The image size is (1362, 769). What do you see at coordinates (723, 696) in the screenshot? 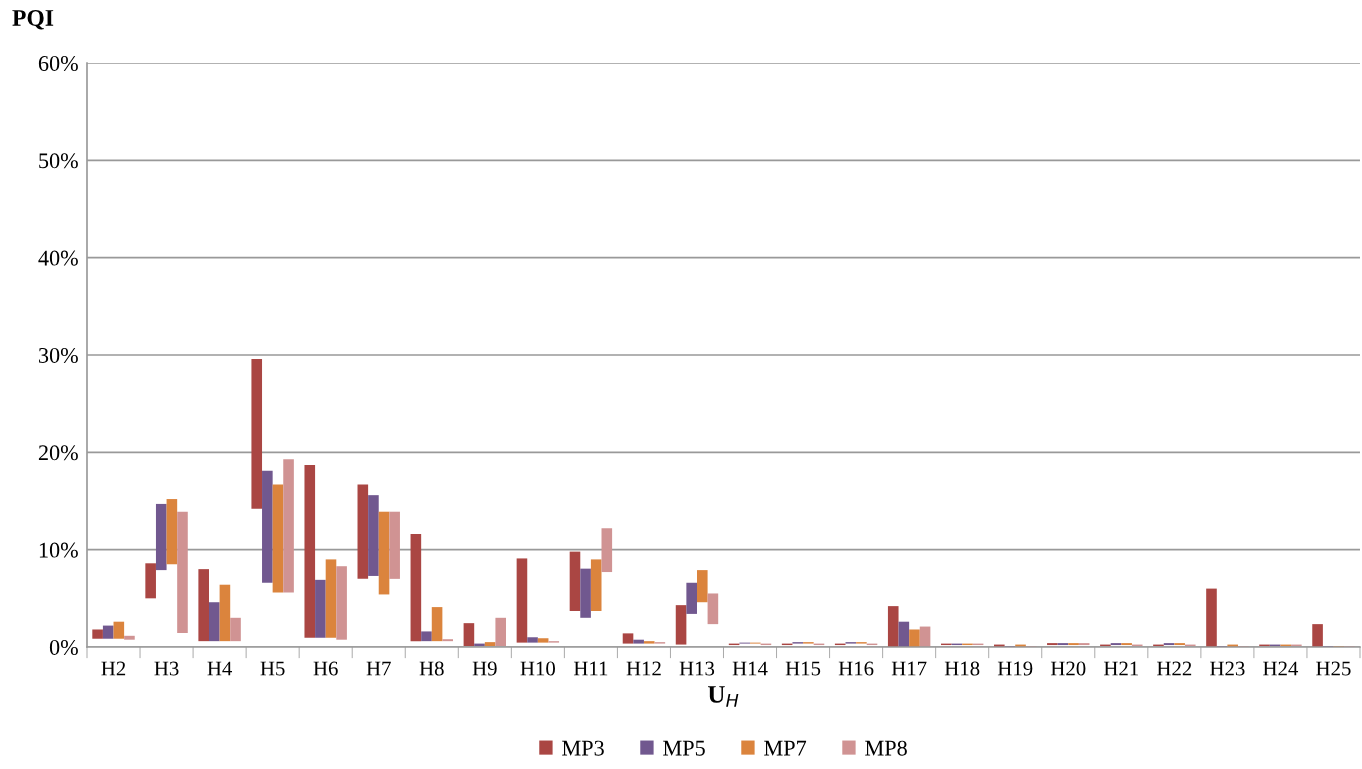
I see `x-axis-title: U$_{H}$` at bounding box center [723, 696].